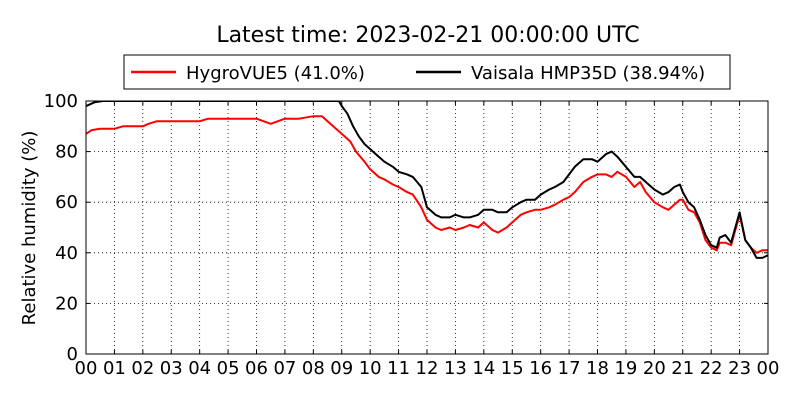  Describe the element at coordinates (455, 368) in the screenshot. I see `x-tick-label: 13` at that location.